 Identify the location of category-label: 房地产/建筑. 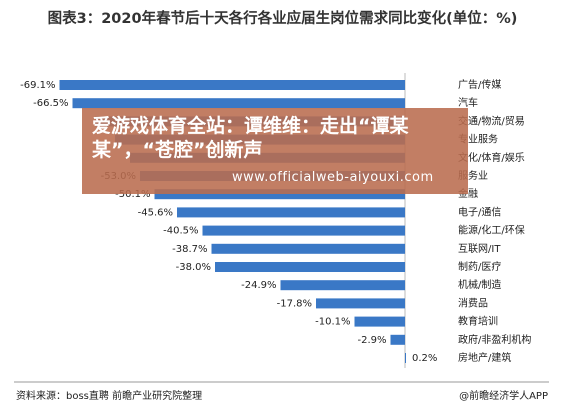
(484, 357).